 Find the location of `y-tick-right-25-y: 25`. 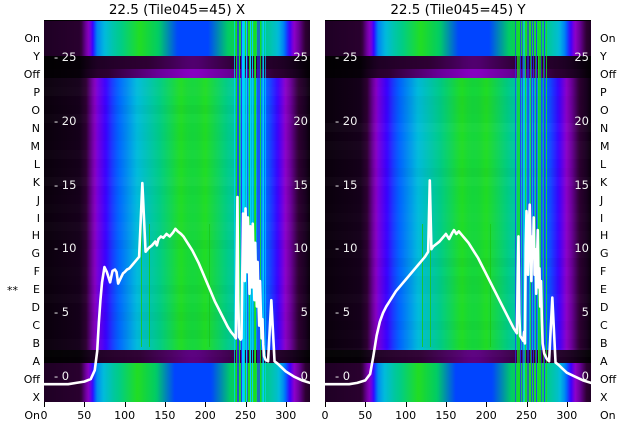

y-tick-right-25-y: 25 is located at coordinates (581, 57).